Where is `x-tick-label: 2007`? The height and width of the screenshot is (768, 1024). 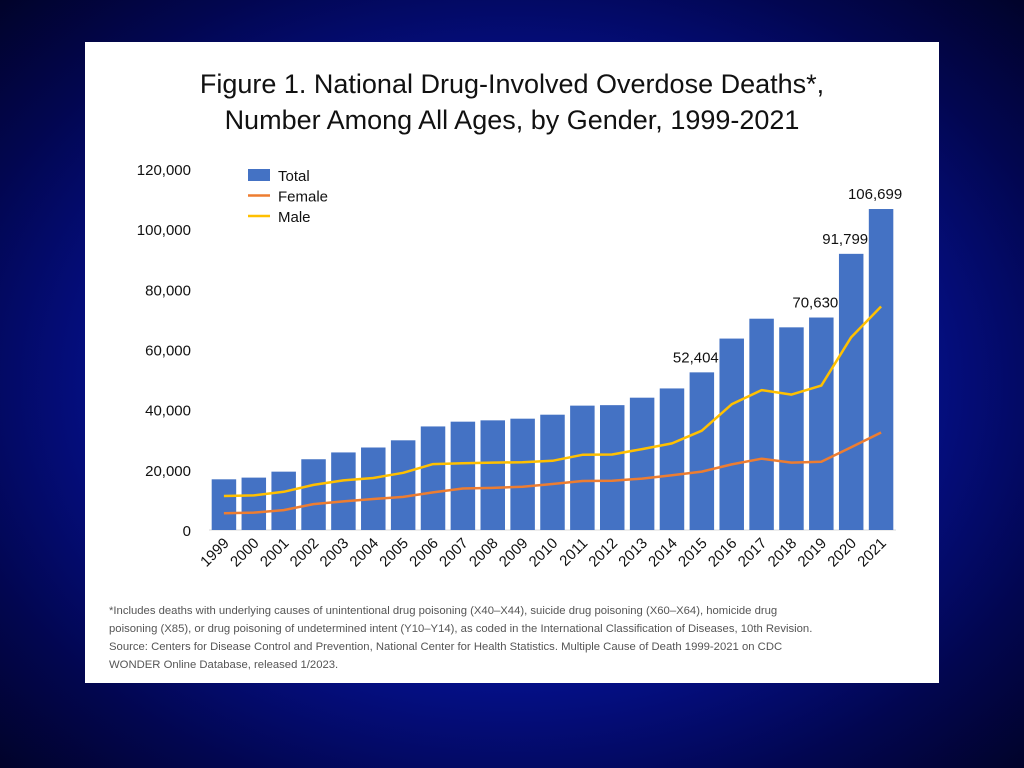
x-tick-label: 2007 is located at coordinates (454, 553).